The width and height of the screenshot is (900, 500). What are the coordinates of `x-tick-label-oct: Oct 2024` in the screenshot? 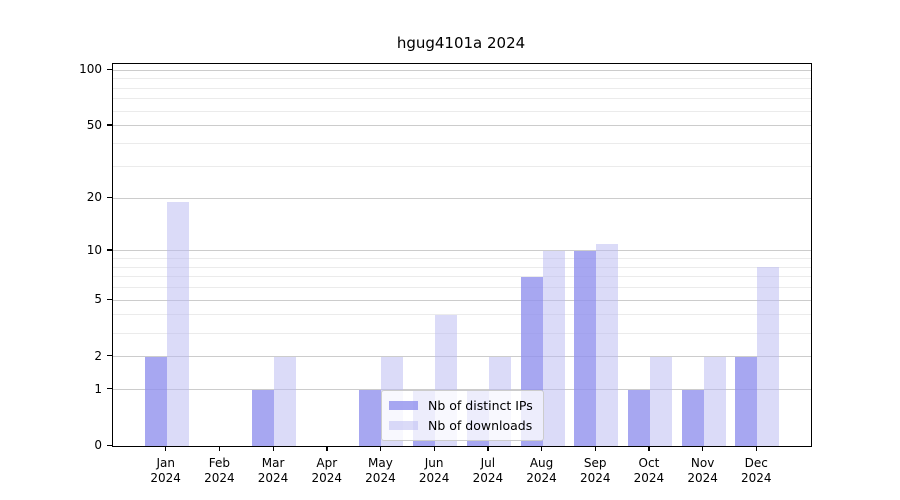 It's located at (649, 471).